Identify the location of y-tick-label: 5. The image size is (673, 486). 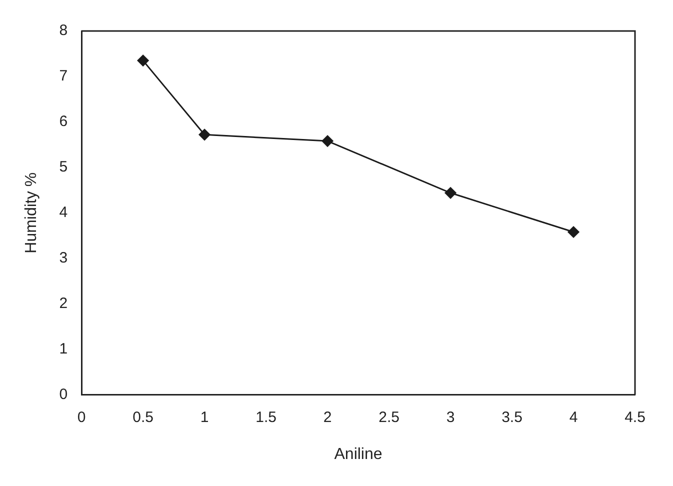
(63, 167).